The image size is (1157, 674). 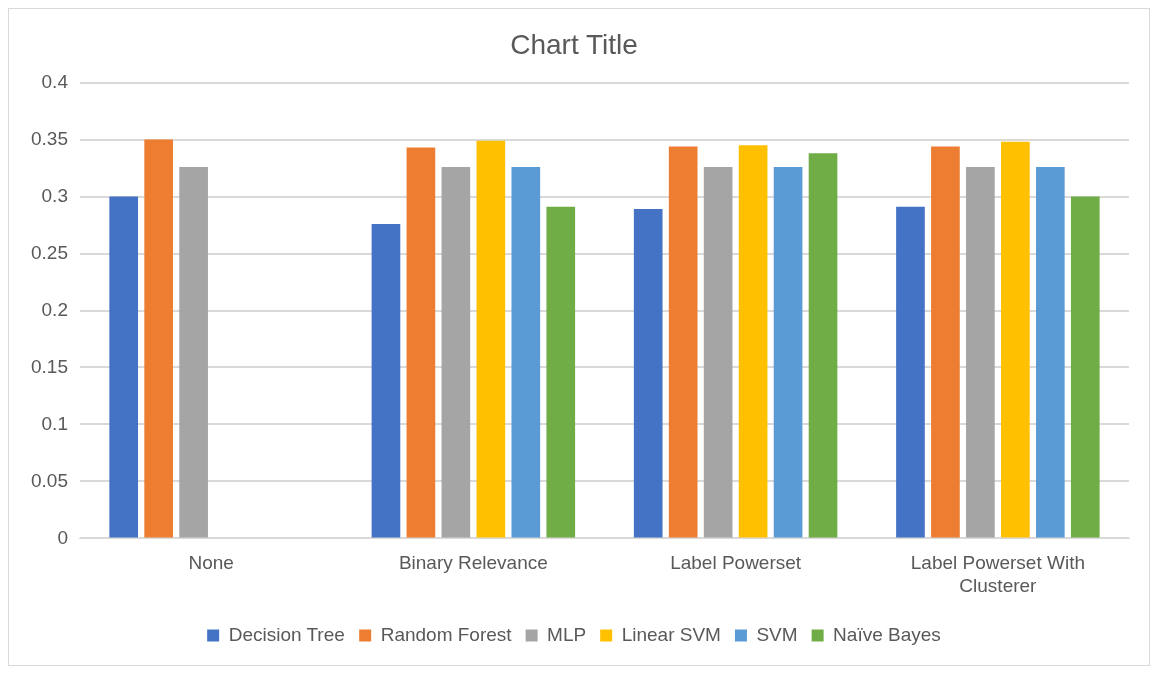 What do you see at coordinates (671, 634) in the screenshot?
I see `legend-label: Linear SVM` at bounding box center [671, 634].